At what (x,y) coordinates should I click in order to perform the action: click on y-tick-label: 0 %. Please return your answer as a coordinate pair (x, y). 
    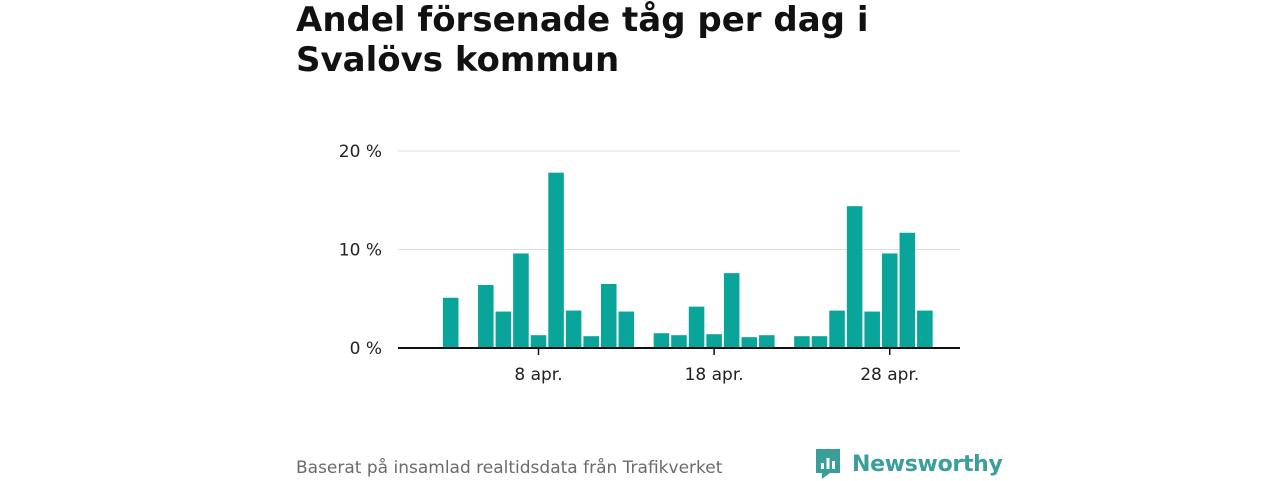
    Looking at the image, I should click on (366, 349).